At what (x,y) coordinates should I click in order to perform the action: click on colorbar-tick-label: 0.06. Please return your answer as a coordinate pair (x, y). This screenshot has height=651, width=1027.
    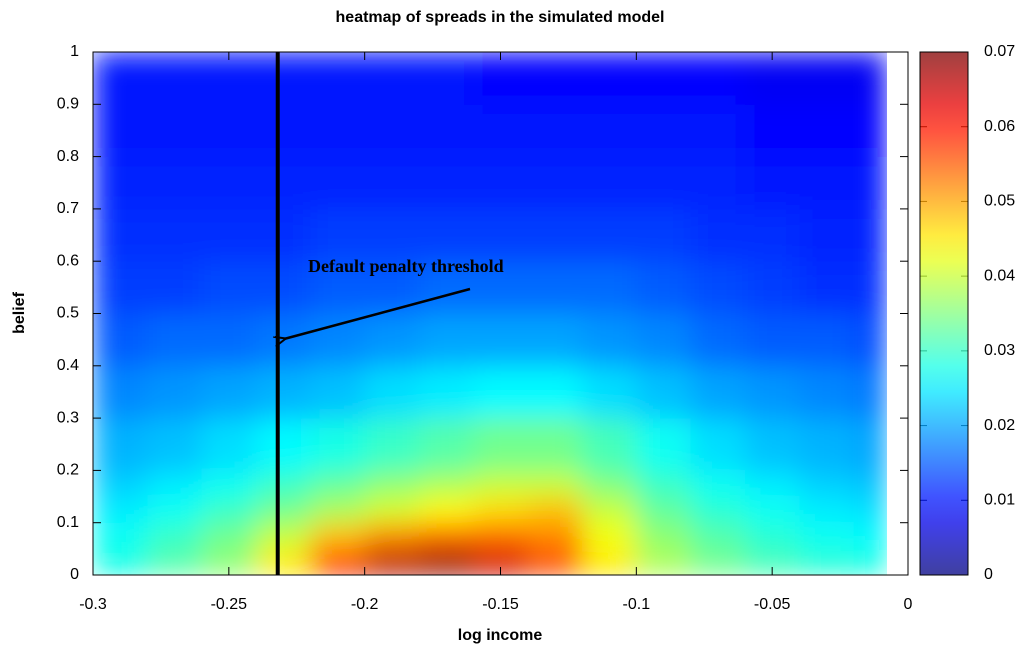
    Looking at the image, I should click on (999, 126).